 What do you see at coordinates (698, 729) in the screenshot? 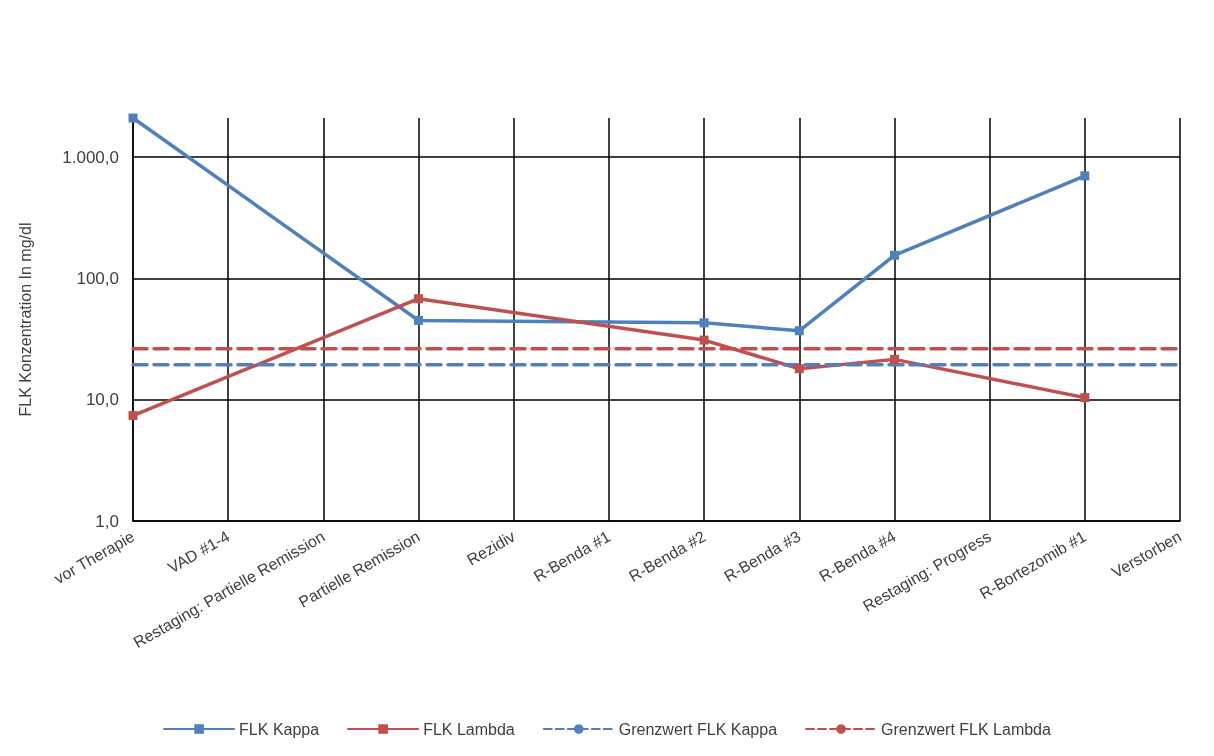
I see `legend-label: Grenzwert FLK Kappa` at bounding box center [698, 729].